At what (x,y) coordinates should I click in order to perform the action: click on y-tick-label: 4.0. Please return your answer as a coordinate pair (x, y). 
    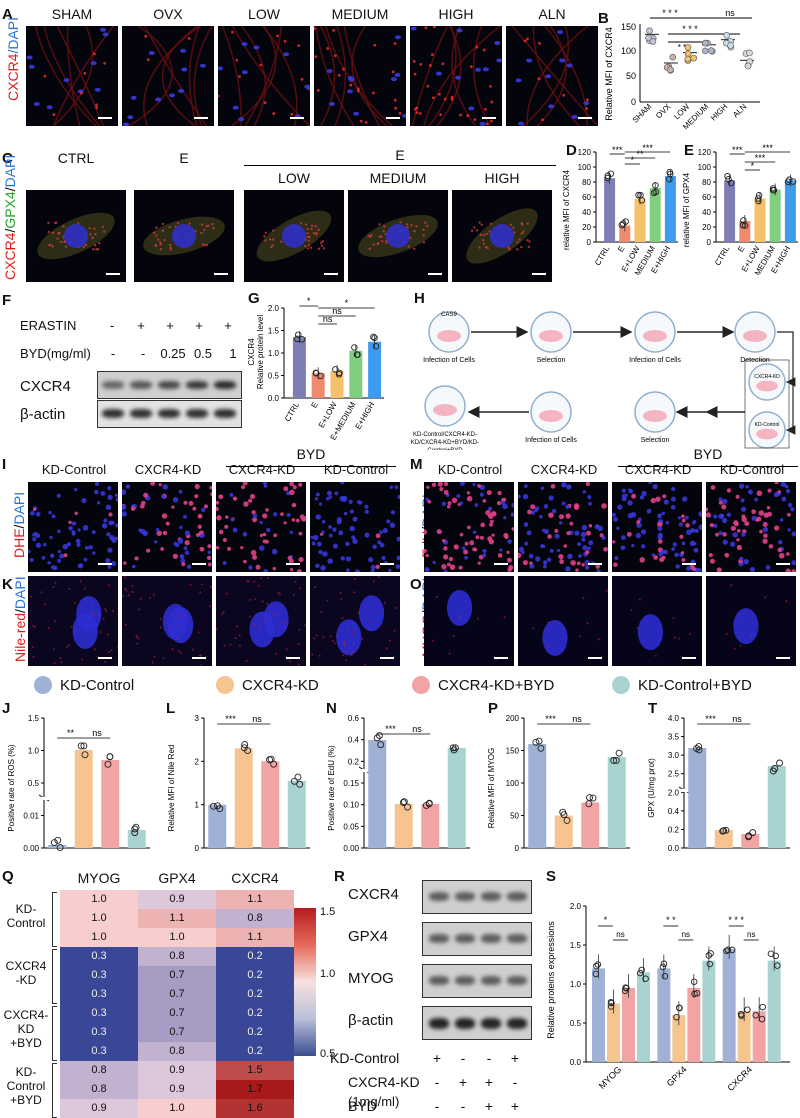
    Looking at the image, I should click on (674, 718).